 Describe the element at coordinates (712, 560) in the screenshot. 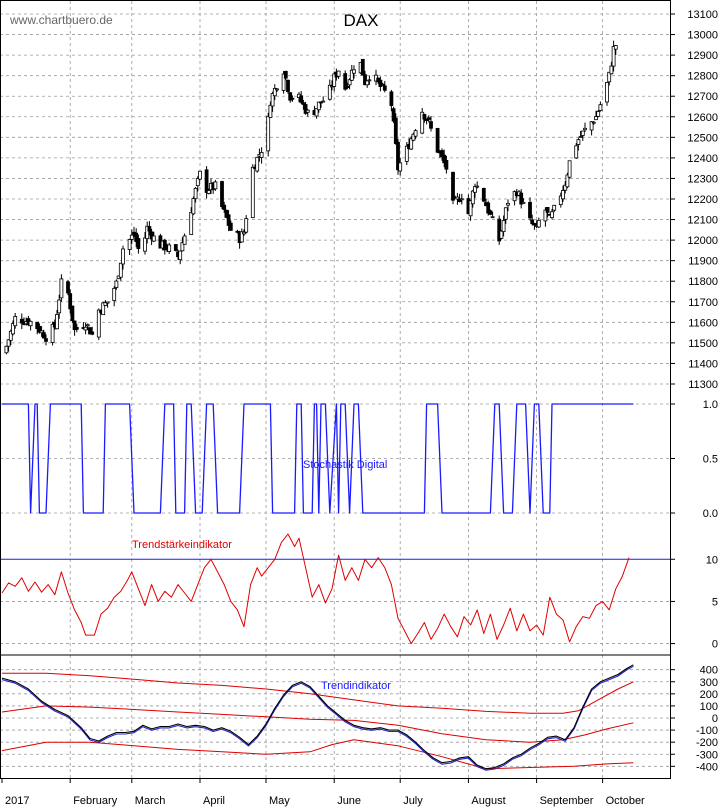

I see `y-tick-label: 10` at that location.